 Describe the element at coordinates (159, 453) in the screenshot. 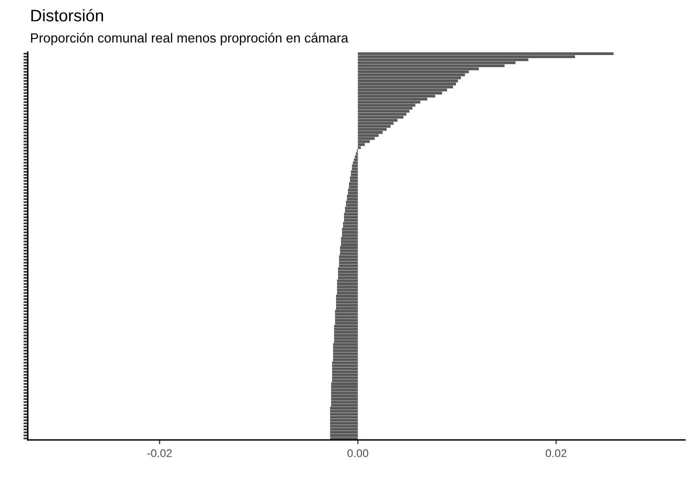

I see `x-tick-label: -0.02` at that location.